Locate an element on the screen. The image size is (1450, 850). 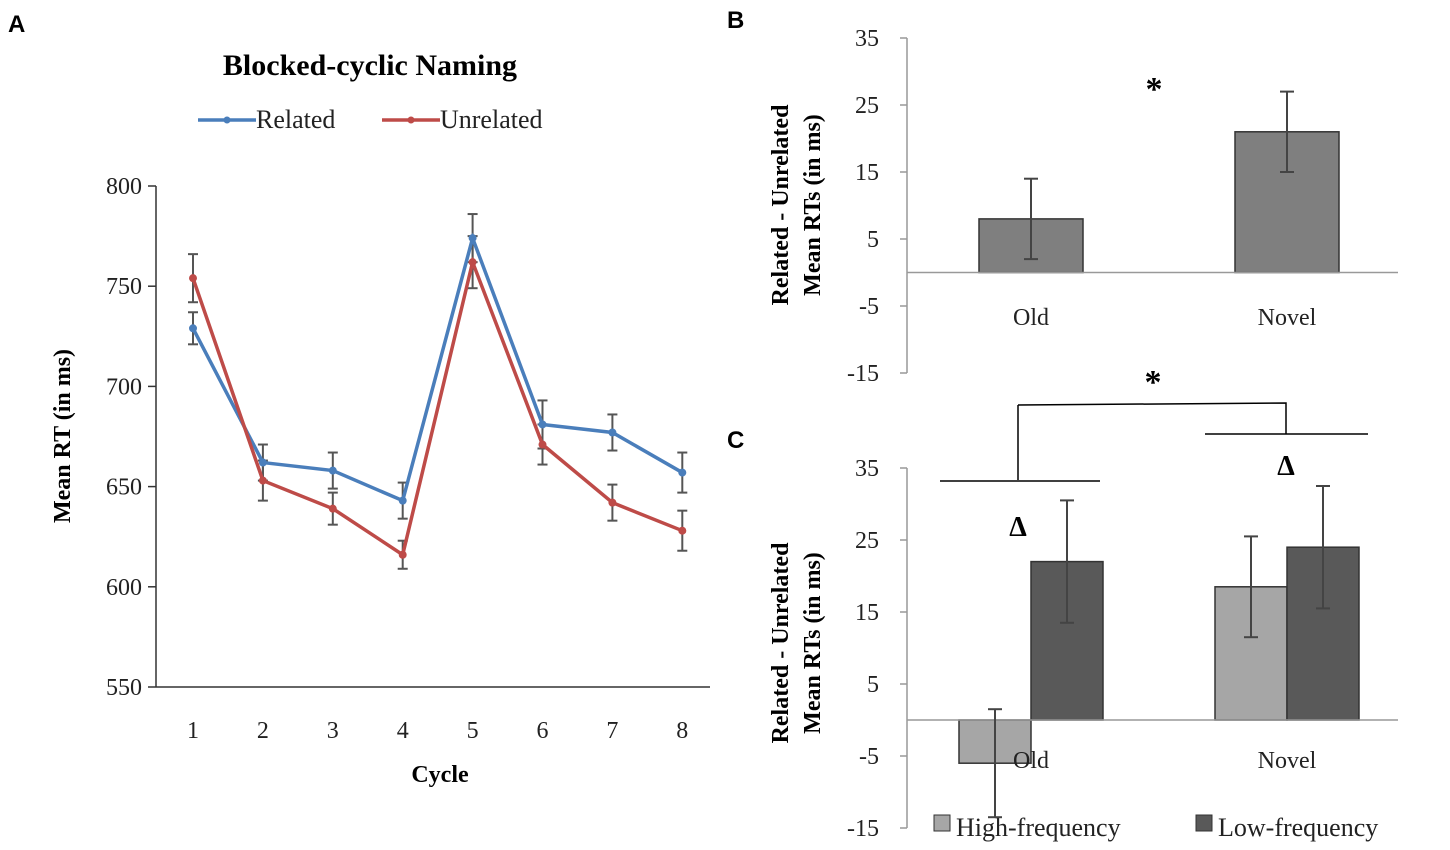
panel-c-x-tick-label: Novel is located at coordinates (1287, 761).